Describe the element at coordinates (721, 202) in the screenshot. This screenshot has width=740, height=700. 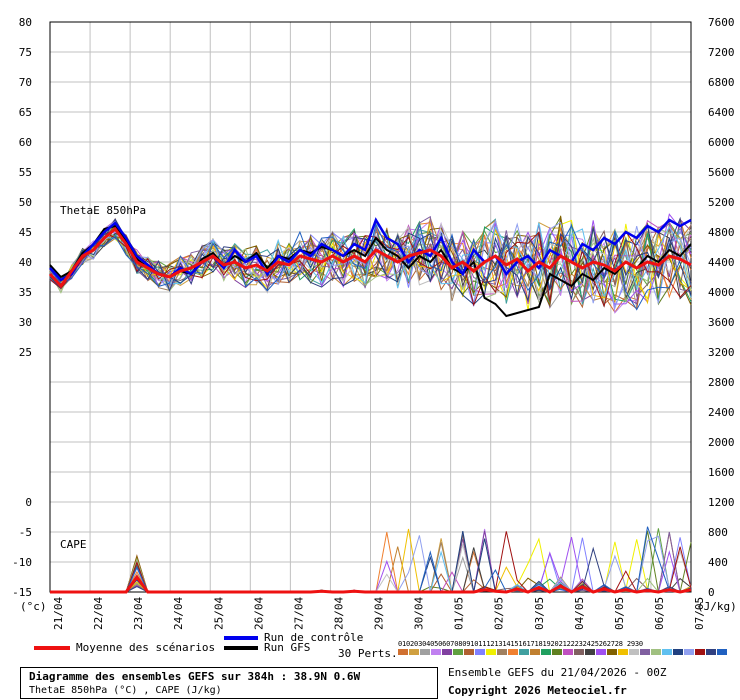
I see `right-tick-label: 5200` at that location.